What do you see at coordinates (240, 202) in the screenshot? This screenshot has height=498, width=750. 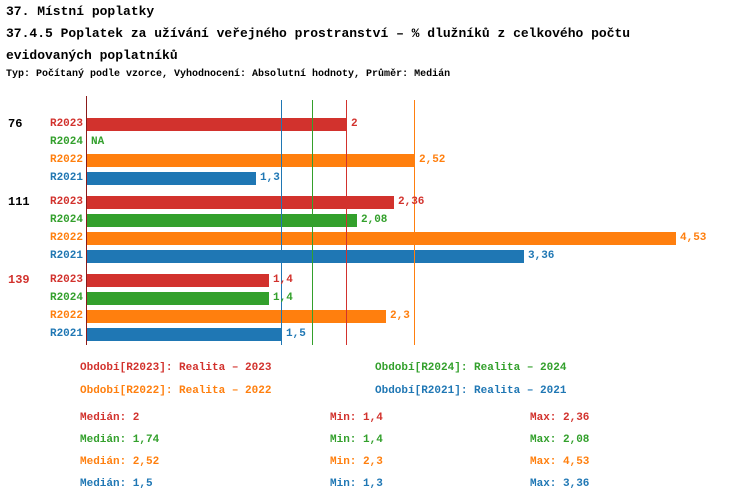 I see `bar-111-r2023` at bounding box center [240, 202].